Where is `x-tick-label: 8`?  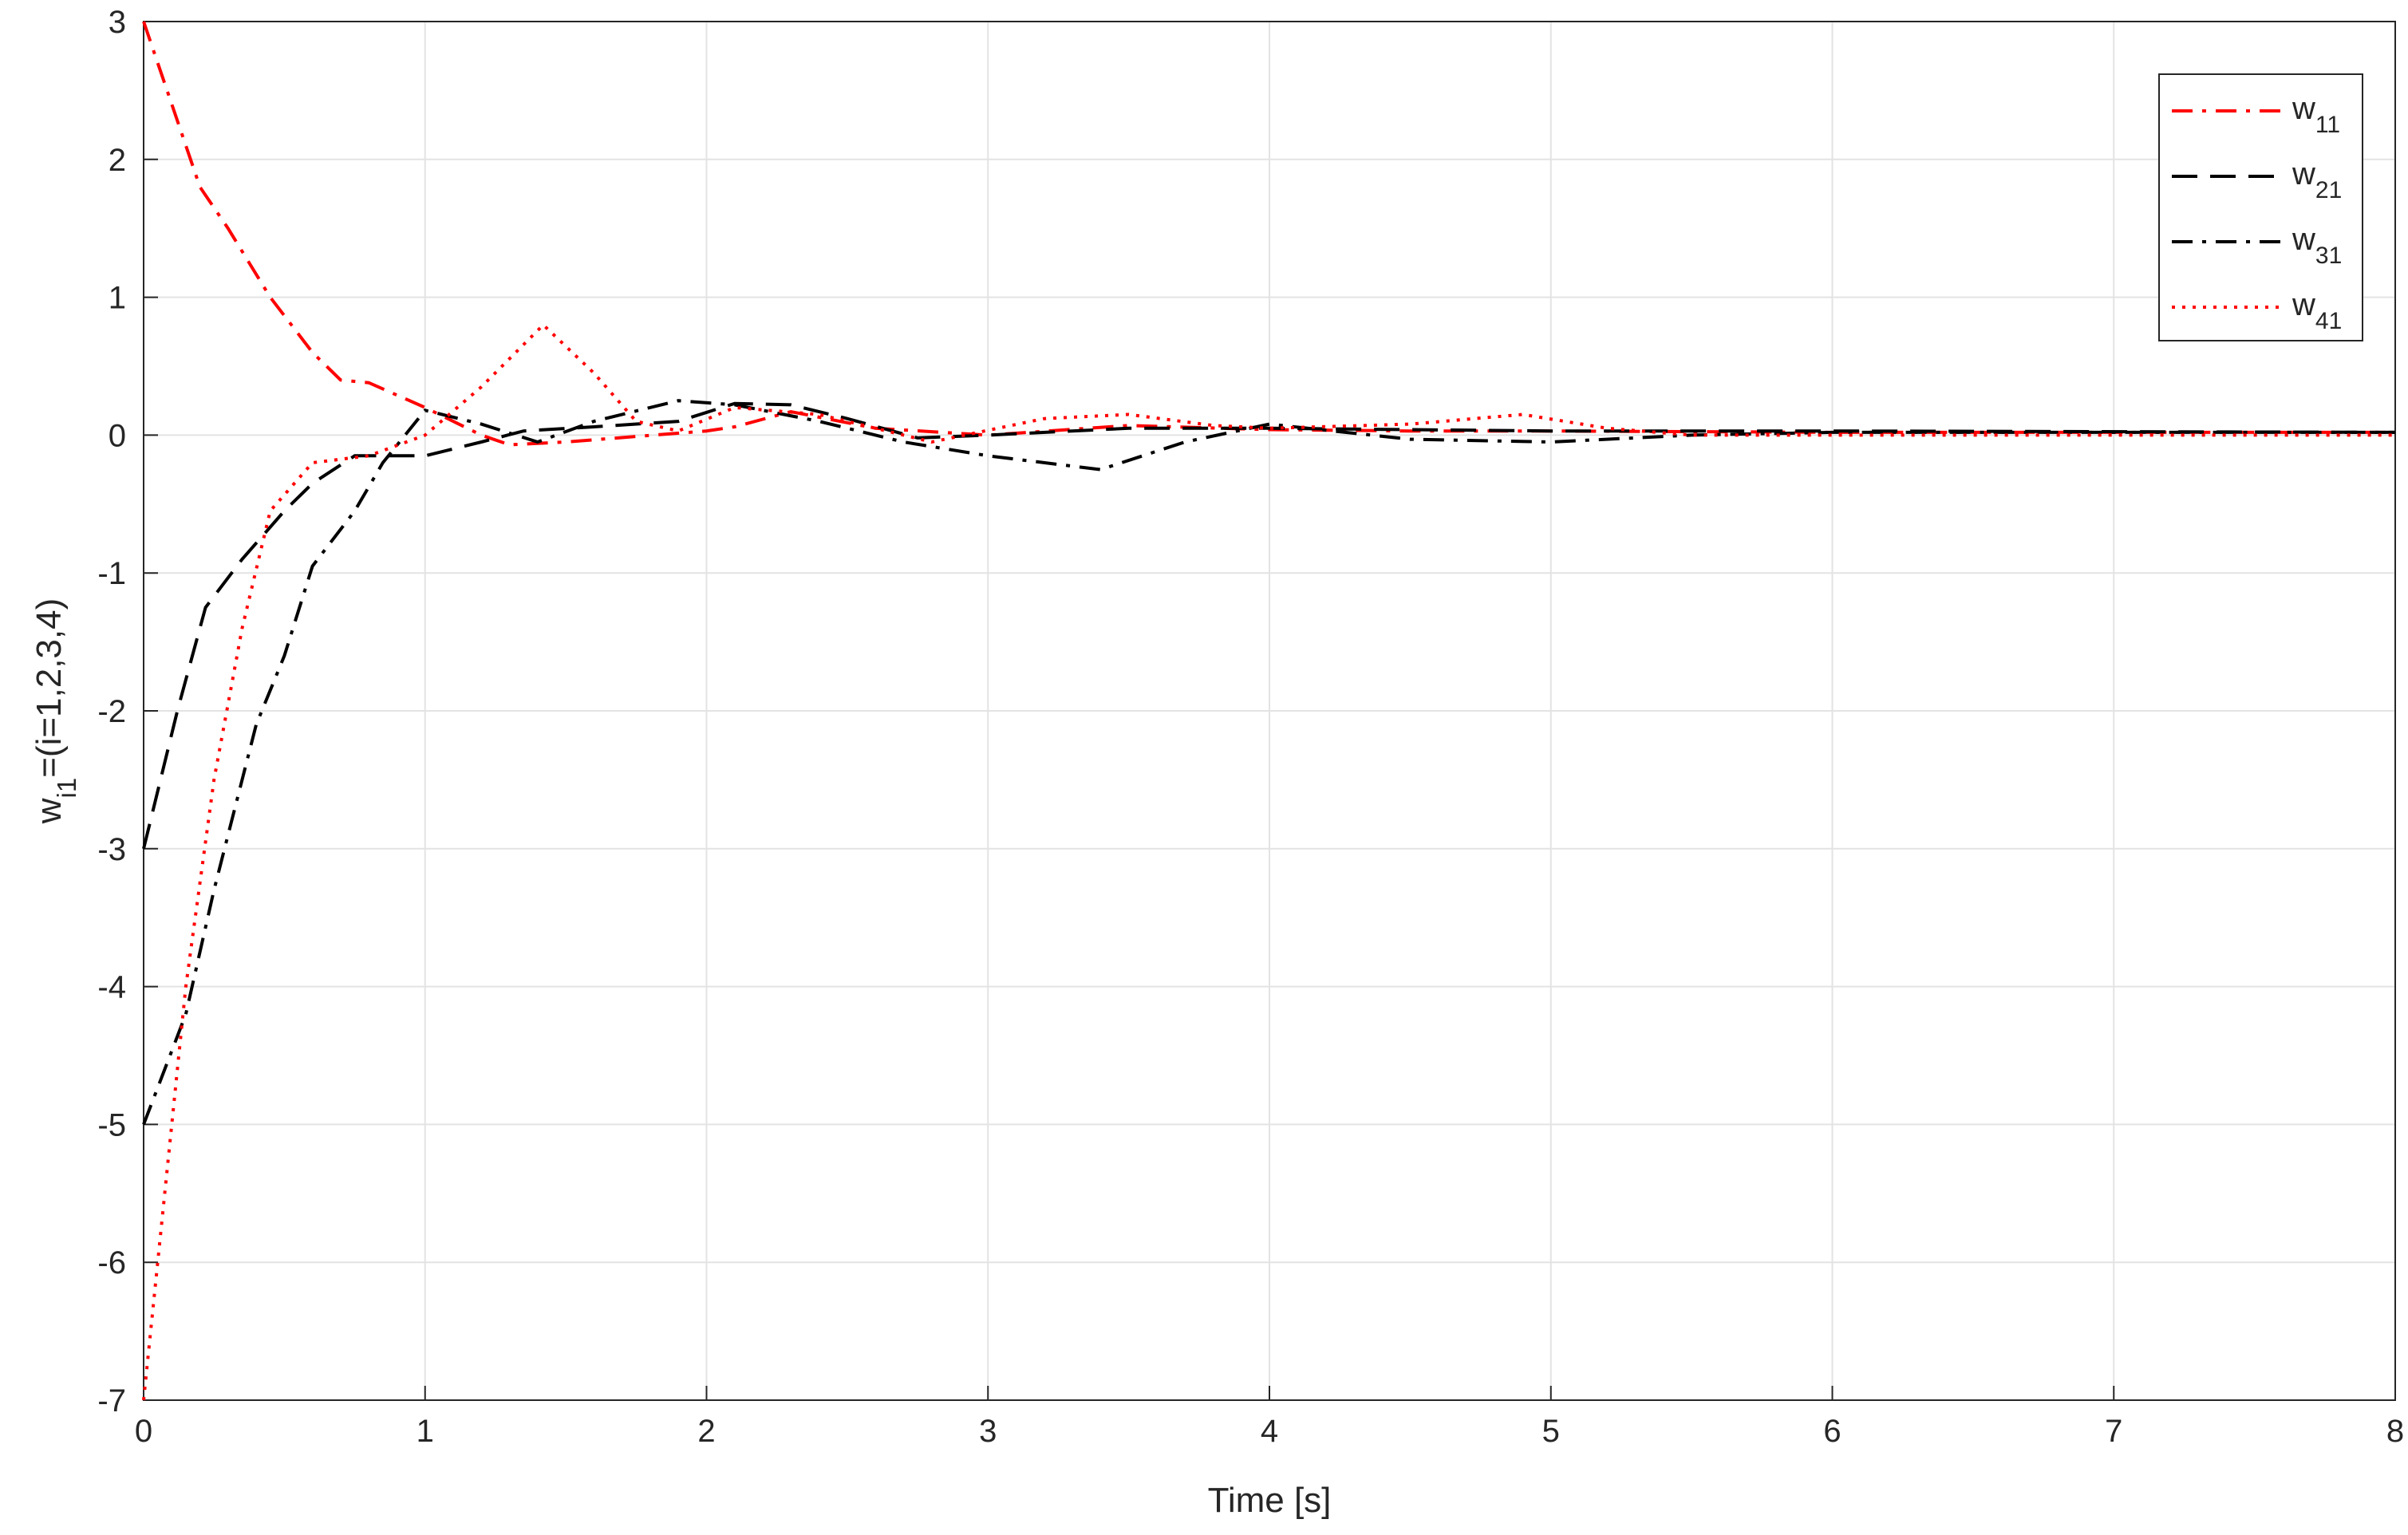 x-tick-label: 8 is located at coordinates (2395, 1431).